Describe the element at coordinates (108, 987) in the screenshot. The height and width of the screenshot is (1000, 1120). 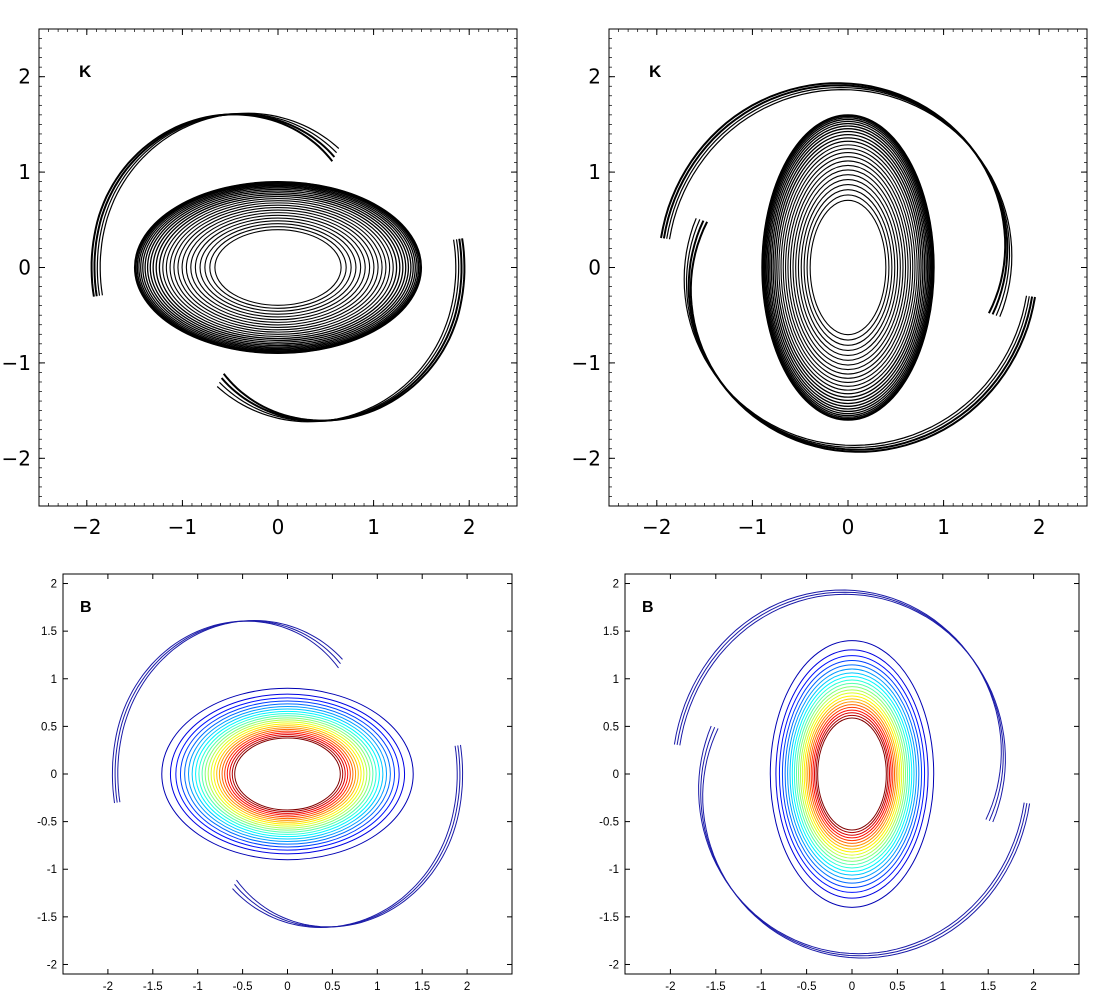
I see `x-tick-label: -2` at that location.